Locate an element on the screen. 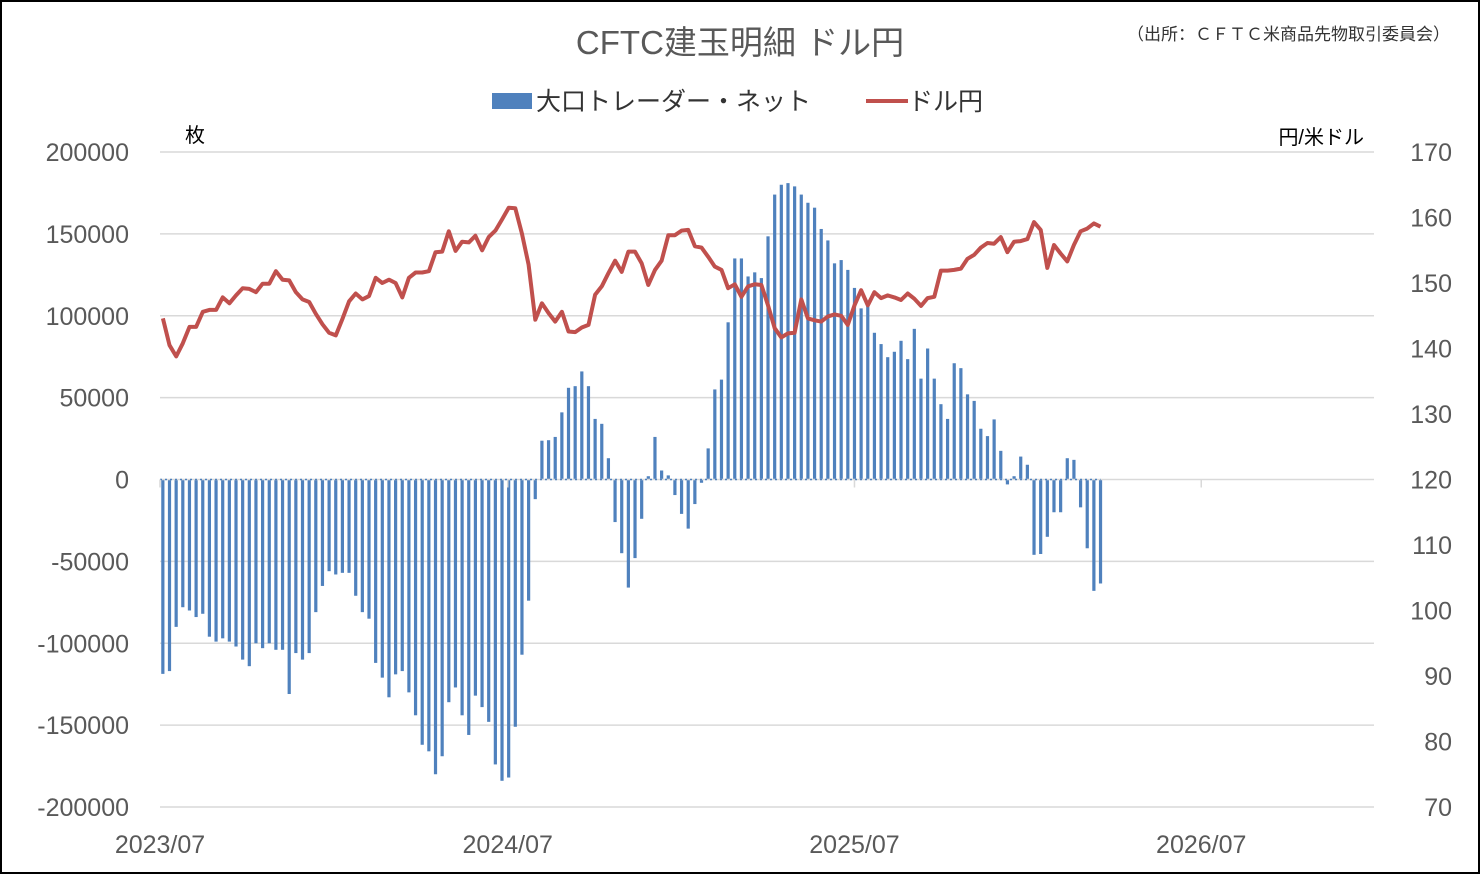  right-tick-label: 70 is located at coordinates (1438, 808).